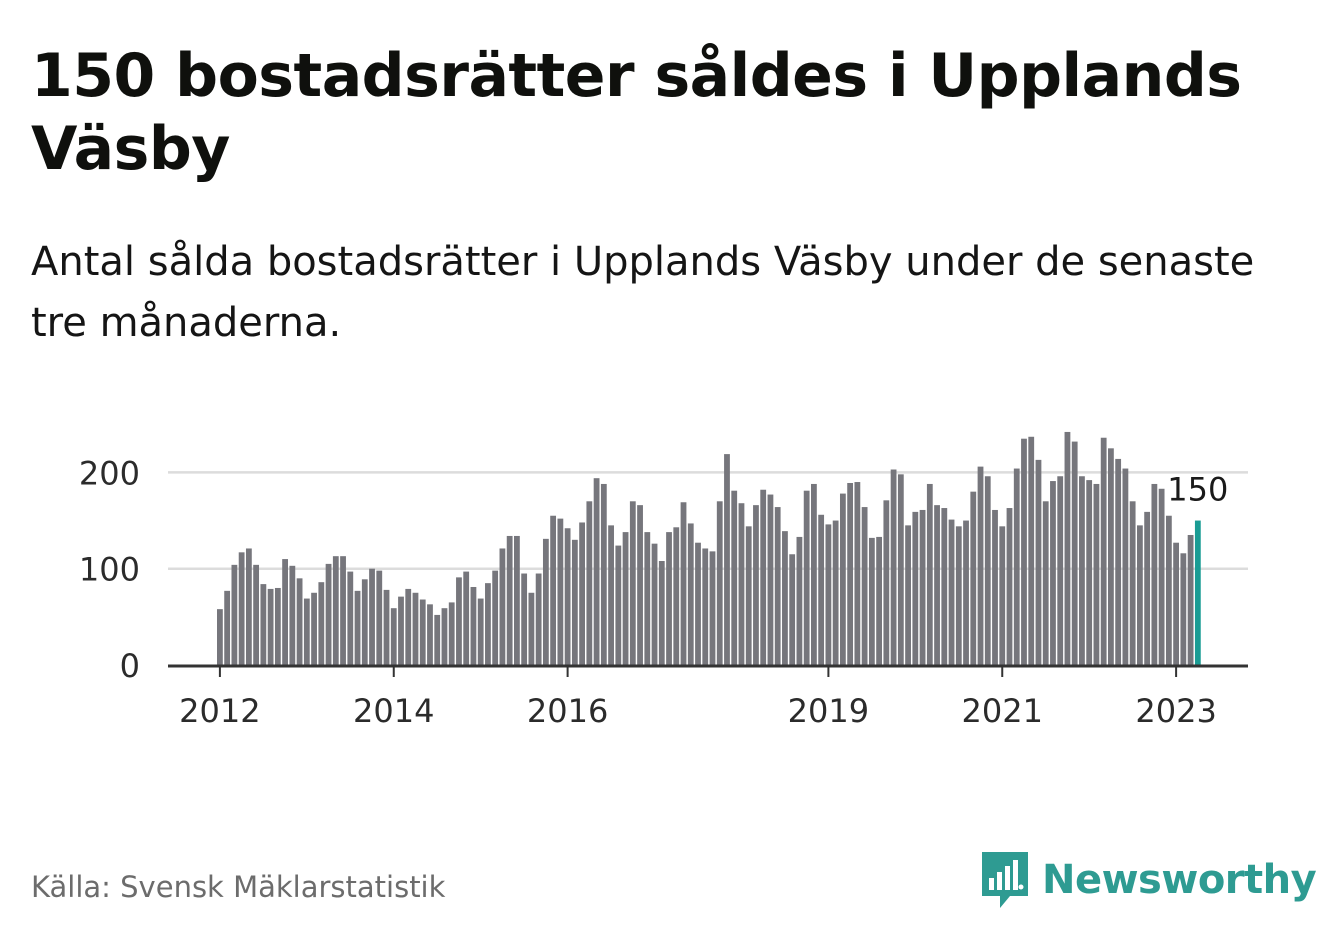 This screenshot has width=1322, height=939. What do you see at coordinates (393, 711) in the screenshot?
I see `x-tick-label: 2014` at bounding box center [393, 711].